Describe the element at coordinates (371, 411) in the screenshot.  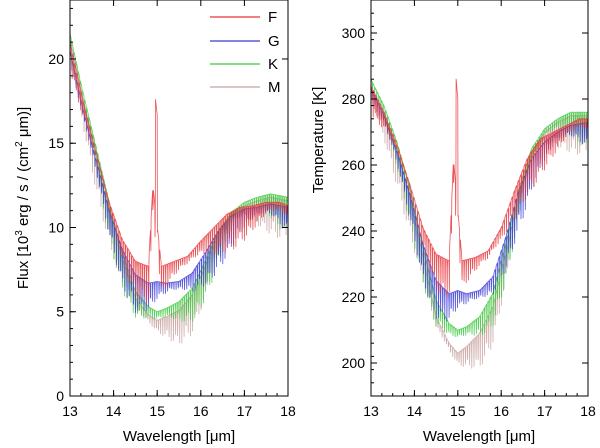
I see `right-x-tick-label: 13` at that location.